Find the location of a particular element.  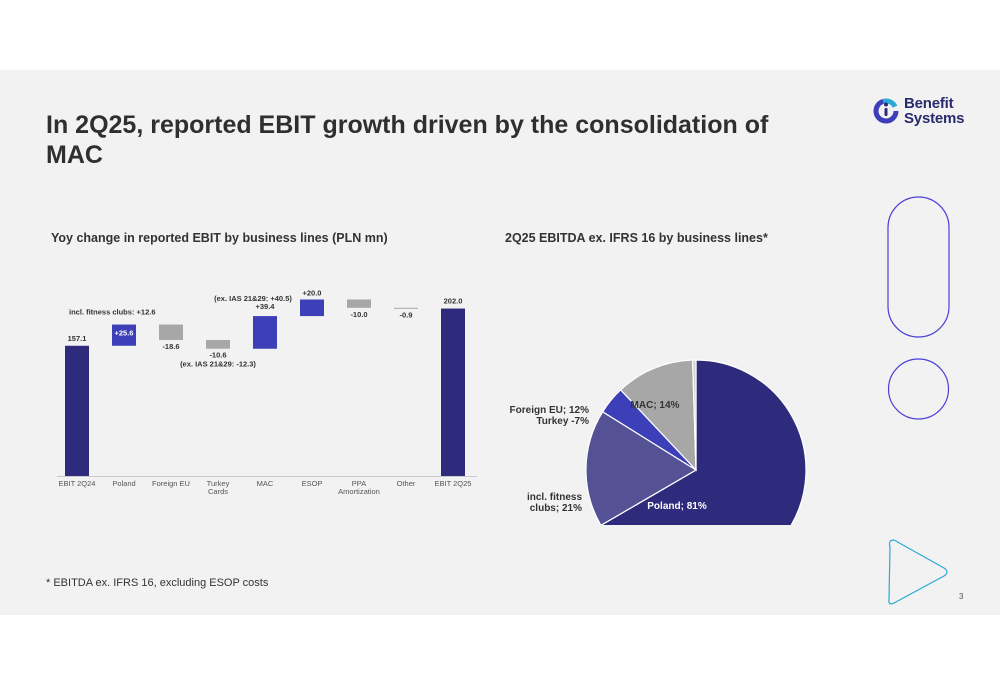

waterfall-value-label: -10.0 is located at coordinates (358, 314).